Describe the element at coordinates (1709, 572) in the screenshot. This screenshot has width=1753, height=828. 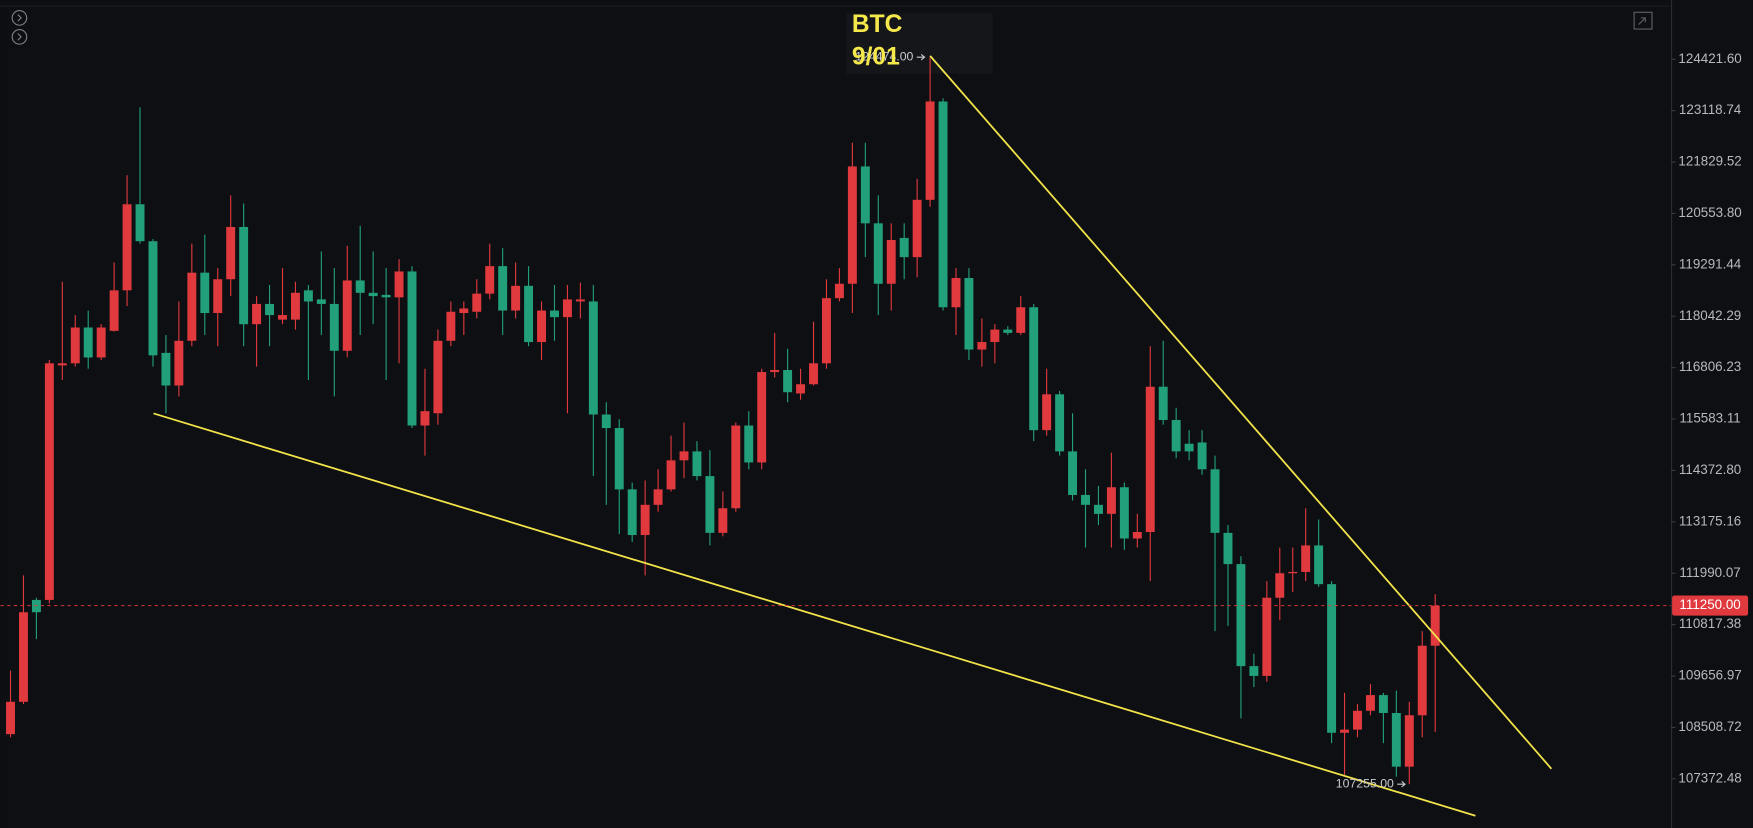
I see `y-tick-label: 111990.07` at that location.